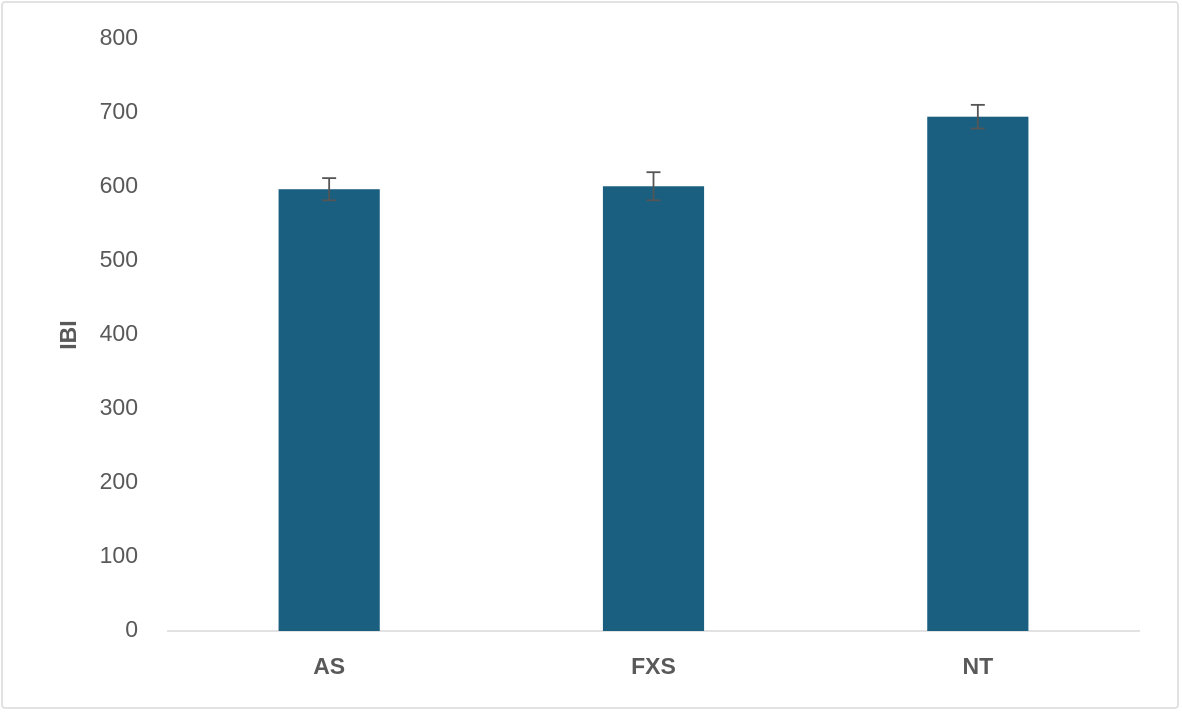 The image size is (1182, 712). What do you see at coordinates (119, 259) in the screenshot?
I see `y-tick-label: 500` at bounding box center [119, 259].